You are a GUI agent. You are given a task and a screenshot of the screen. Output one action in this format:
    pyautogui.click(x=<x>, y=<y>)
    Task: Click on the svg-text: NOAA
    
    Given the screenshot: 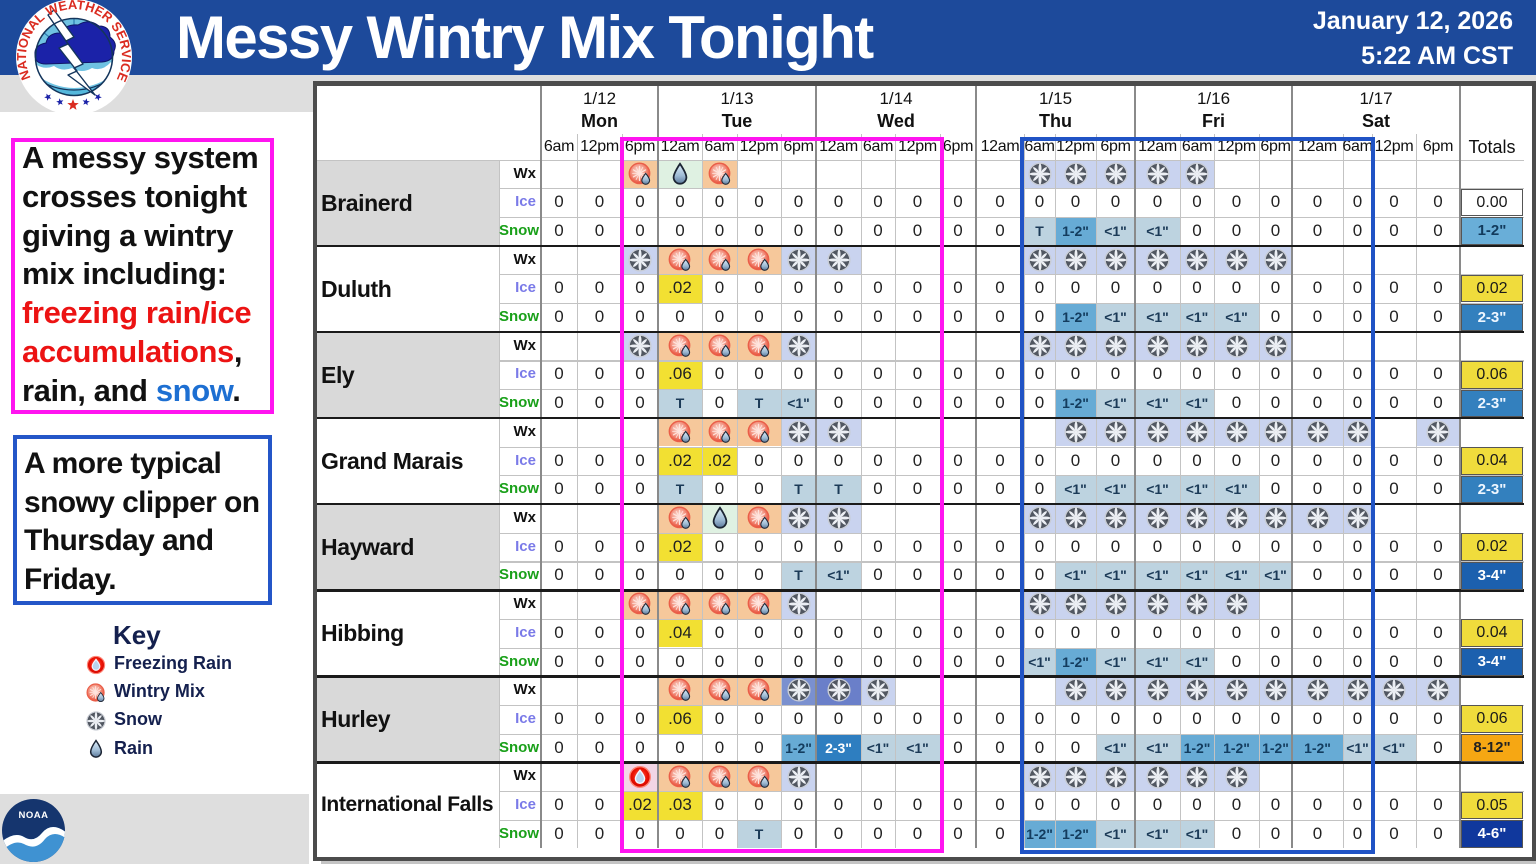 What is the action you would take?
    pyautogui.click(x=34, y=815)
    